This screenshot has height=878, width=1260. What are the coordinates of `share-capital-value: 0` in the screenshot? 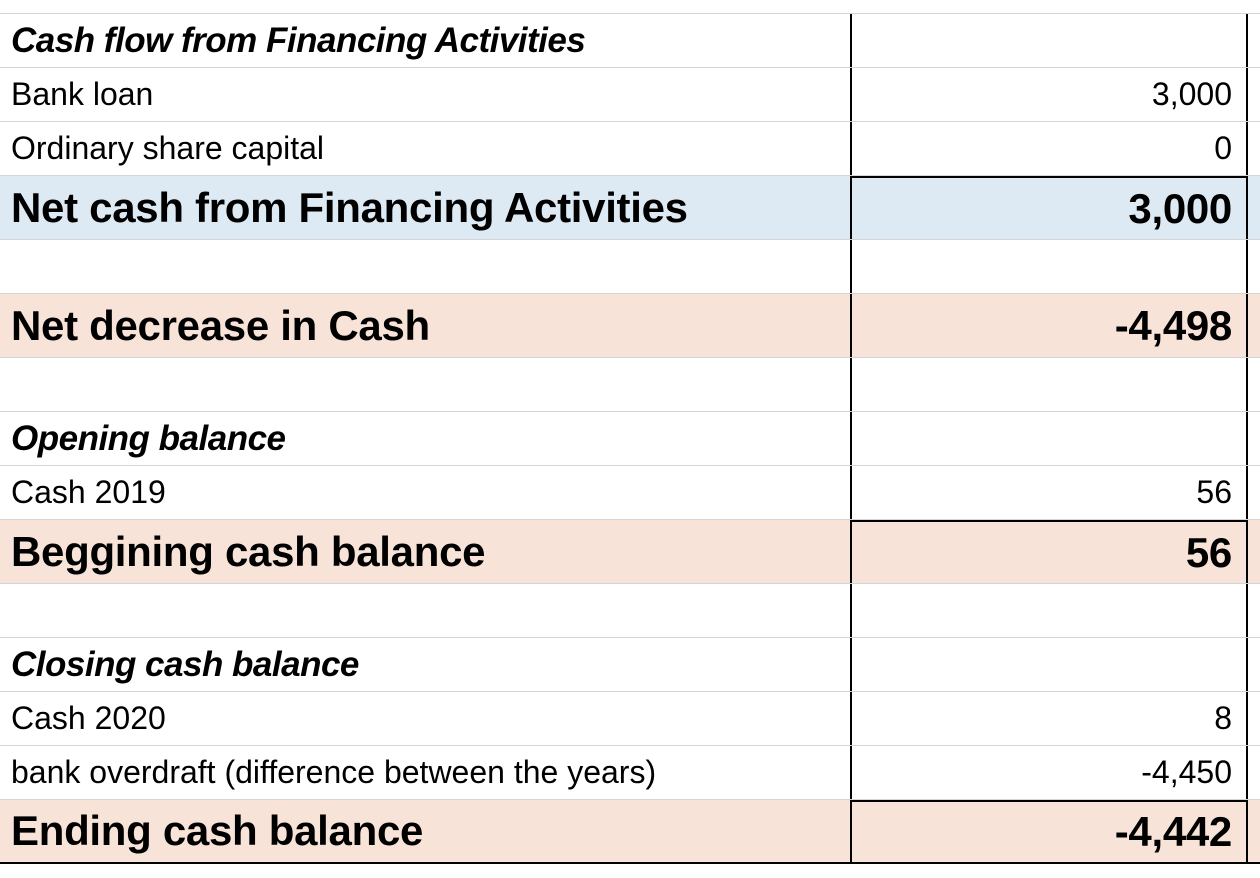 It's located at (1049, 148).